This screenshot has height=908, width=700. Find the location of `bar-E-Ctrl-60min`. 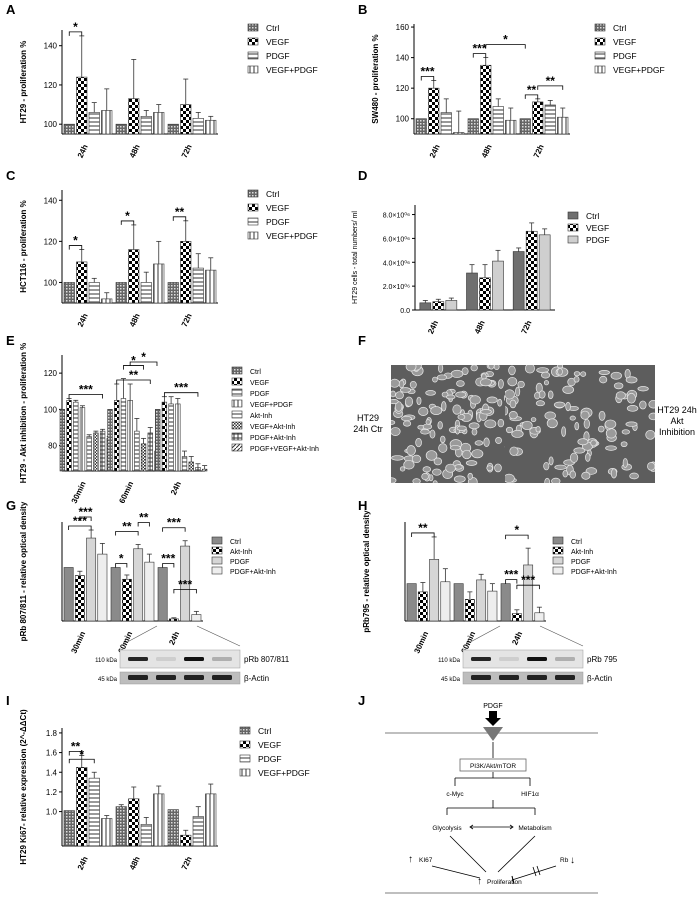

bar-E-Ctrl-60min is located at coordinates (110, 440).